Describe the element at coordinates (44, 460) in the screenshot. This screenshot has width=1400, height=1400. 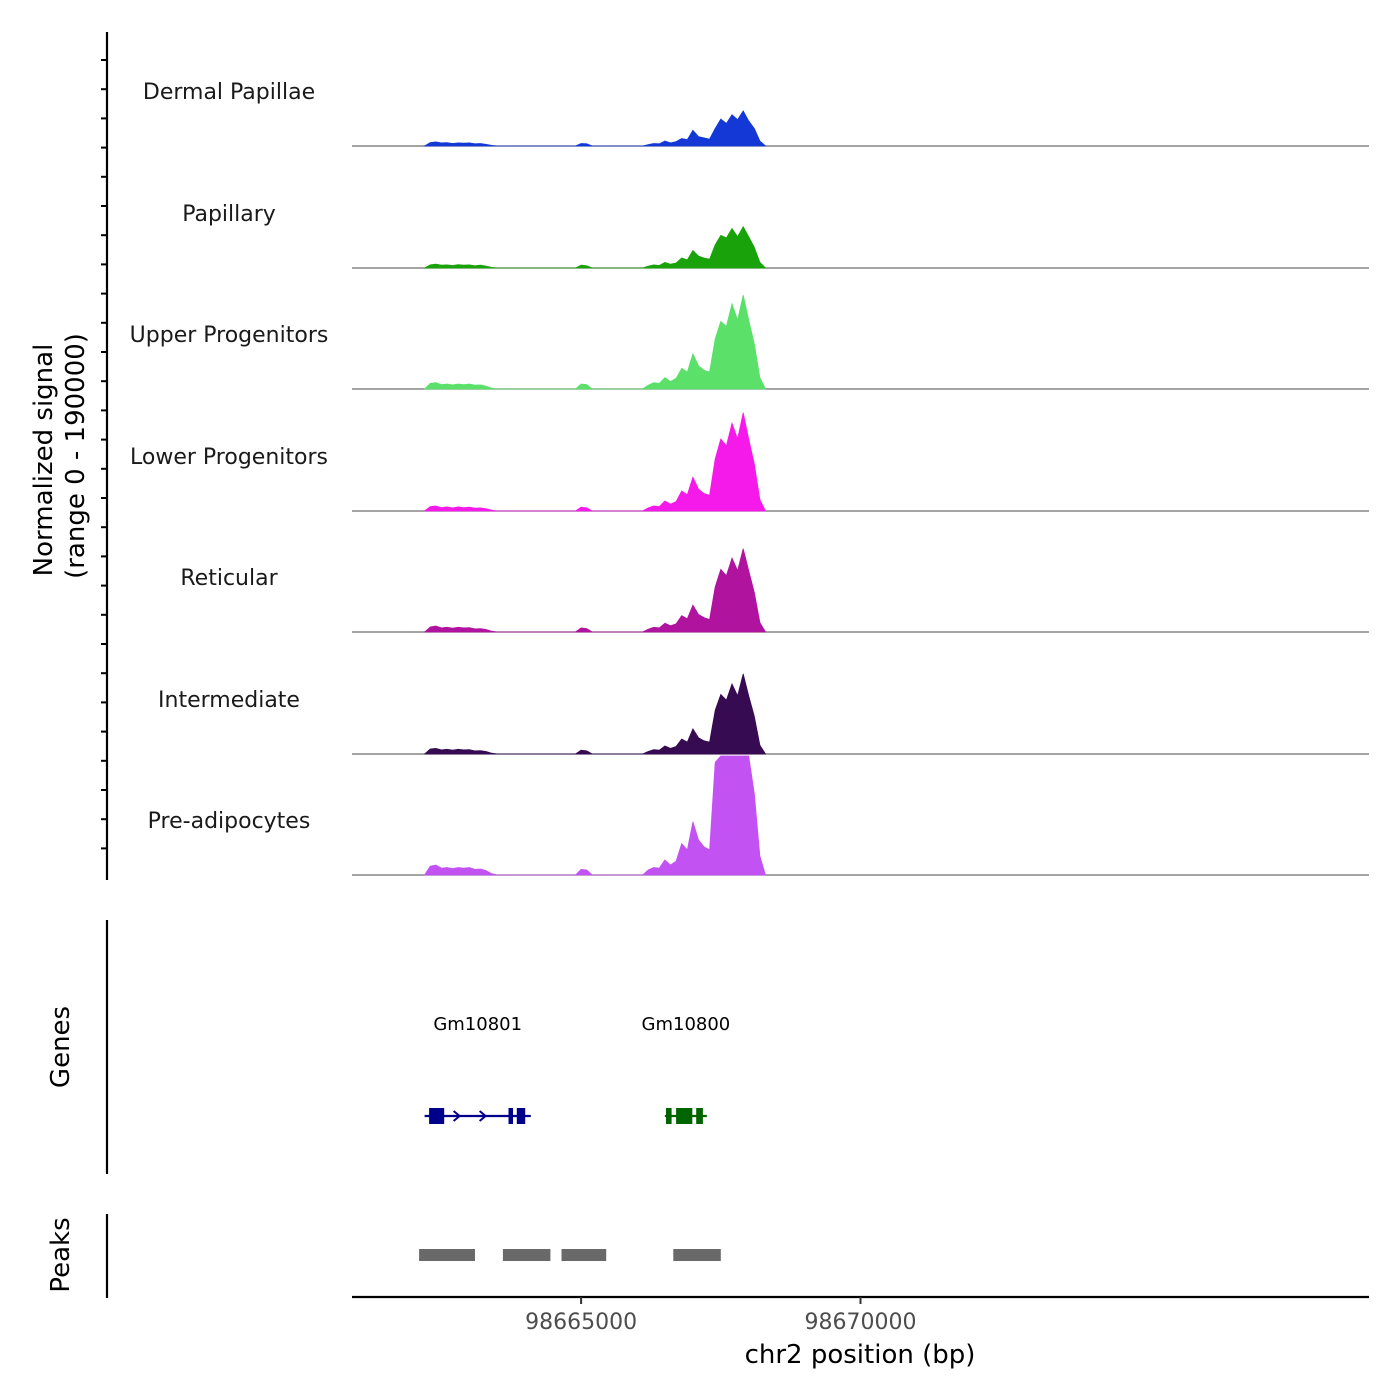
I see `y-axis-title: Normalized signal` at that location.